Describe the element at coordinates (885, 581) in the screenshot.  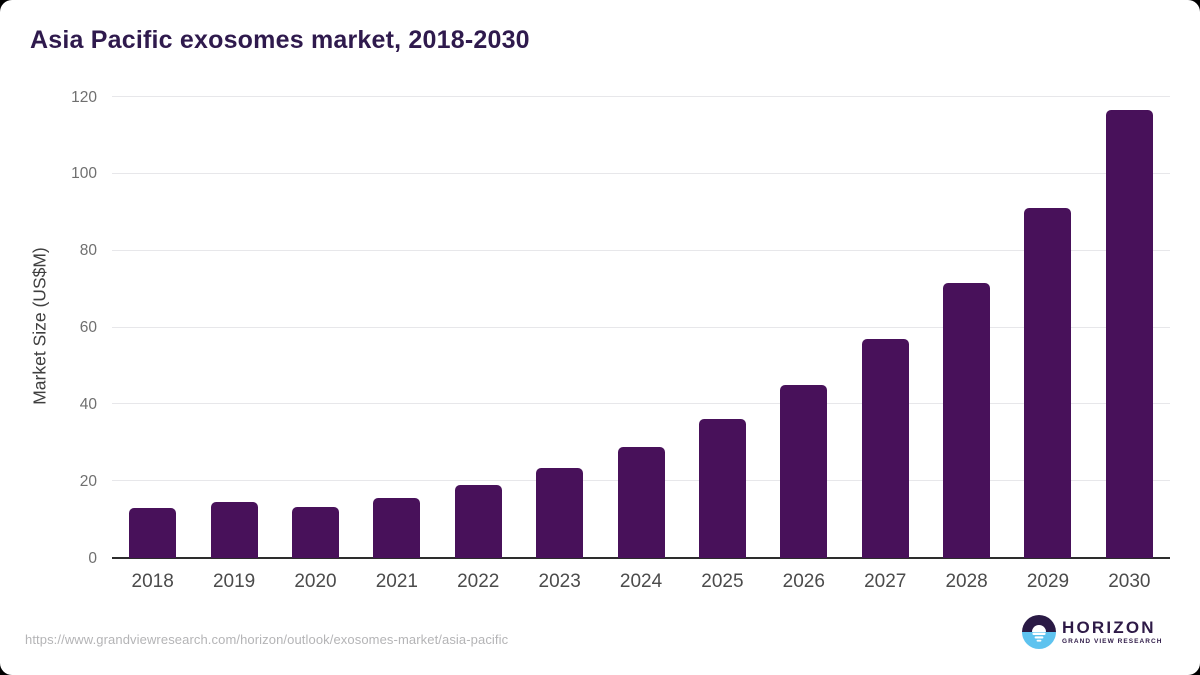
I see `x-tick-label-2027: 2027` at that location.